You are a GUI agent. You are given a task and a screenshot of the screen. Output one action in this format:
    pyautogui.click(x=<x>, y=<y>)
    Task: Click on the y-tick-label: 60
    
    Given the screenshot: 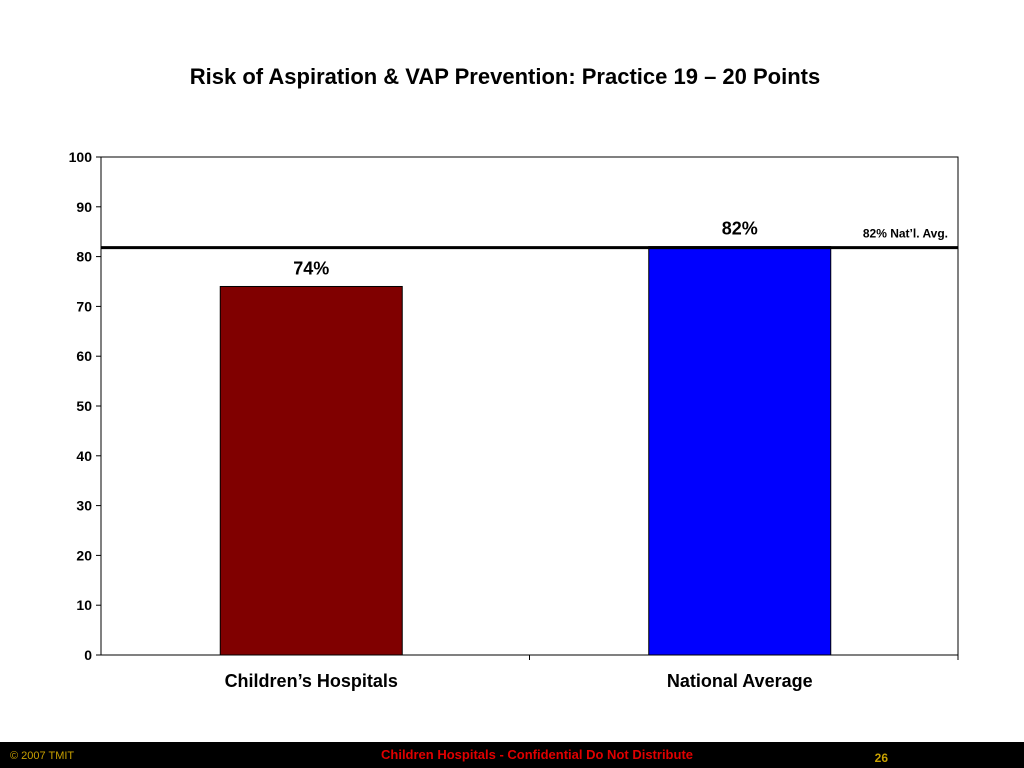 What is the action you would take?
    pyautogui.click(x=84, y=356)
    